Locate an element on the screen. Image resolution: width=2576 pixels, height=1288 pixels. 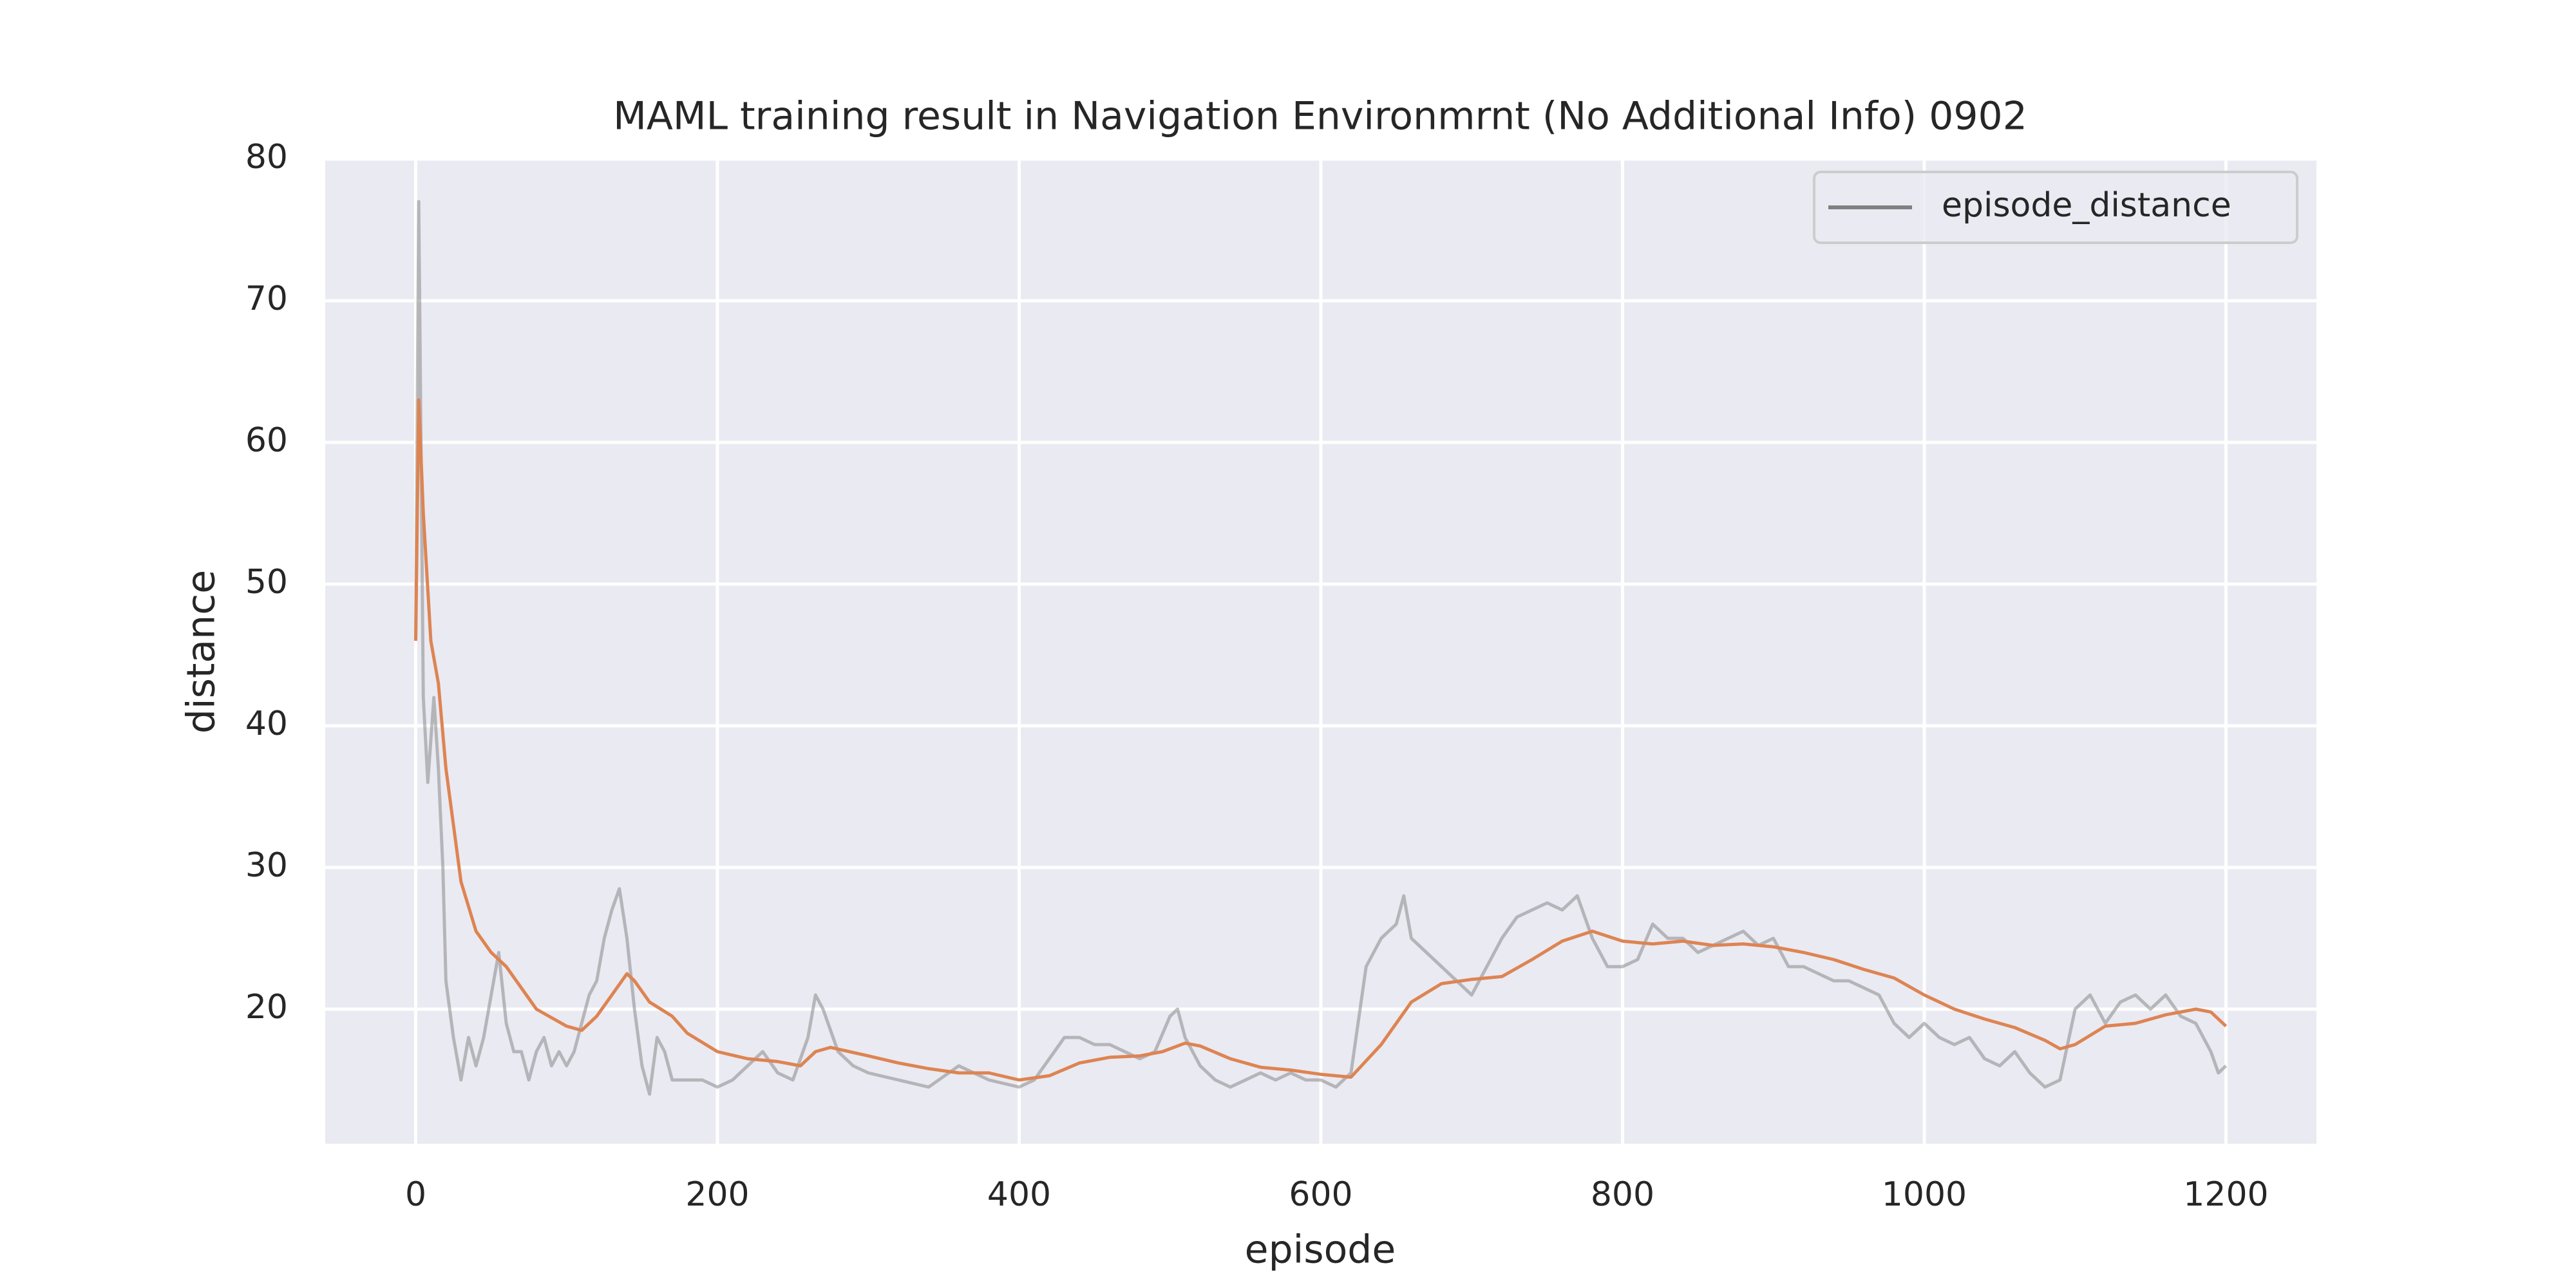
x-tick-label: 600 is located at coordinates (1320, 1194).